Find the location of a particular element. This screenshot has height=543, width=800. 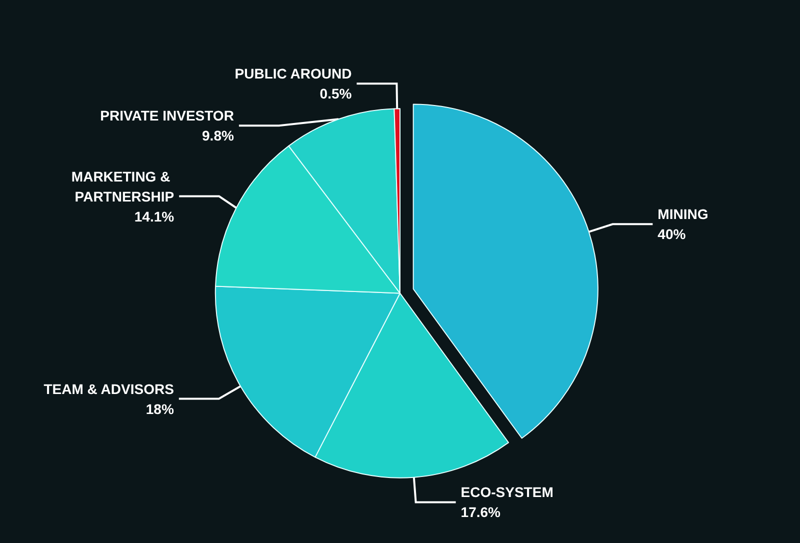

data-label: 14.1% is located at coordinates (154, 216).